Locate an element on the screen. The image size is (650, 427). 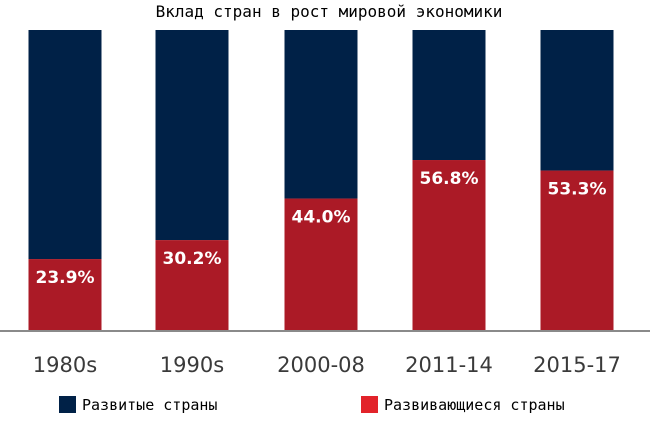
x-tick-label-1990s: 1990s is located at coordinates (192, 365).